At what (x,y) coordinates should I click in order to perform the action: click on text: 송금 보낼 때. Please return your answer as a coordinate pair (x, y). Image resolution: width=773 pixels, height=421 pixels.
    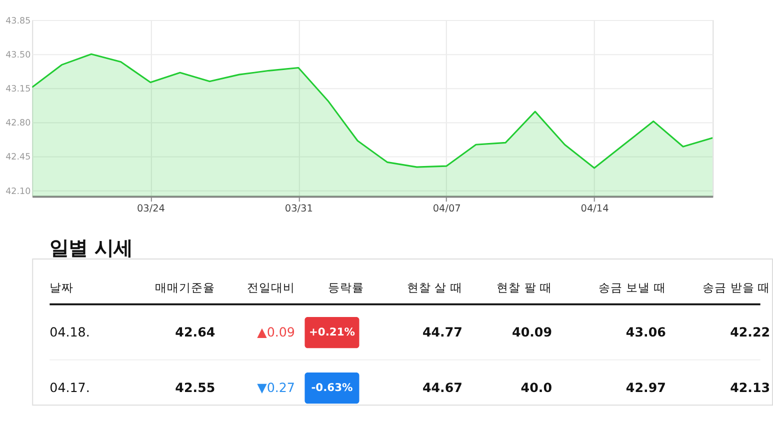
    Looking at the image, I should click on (632, 287).